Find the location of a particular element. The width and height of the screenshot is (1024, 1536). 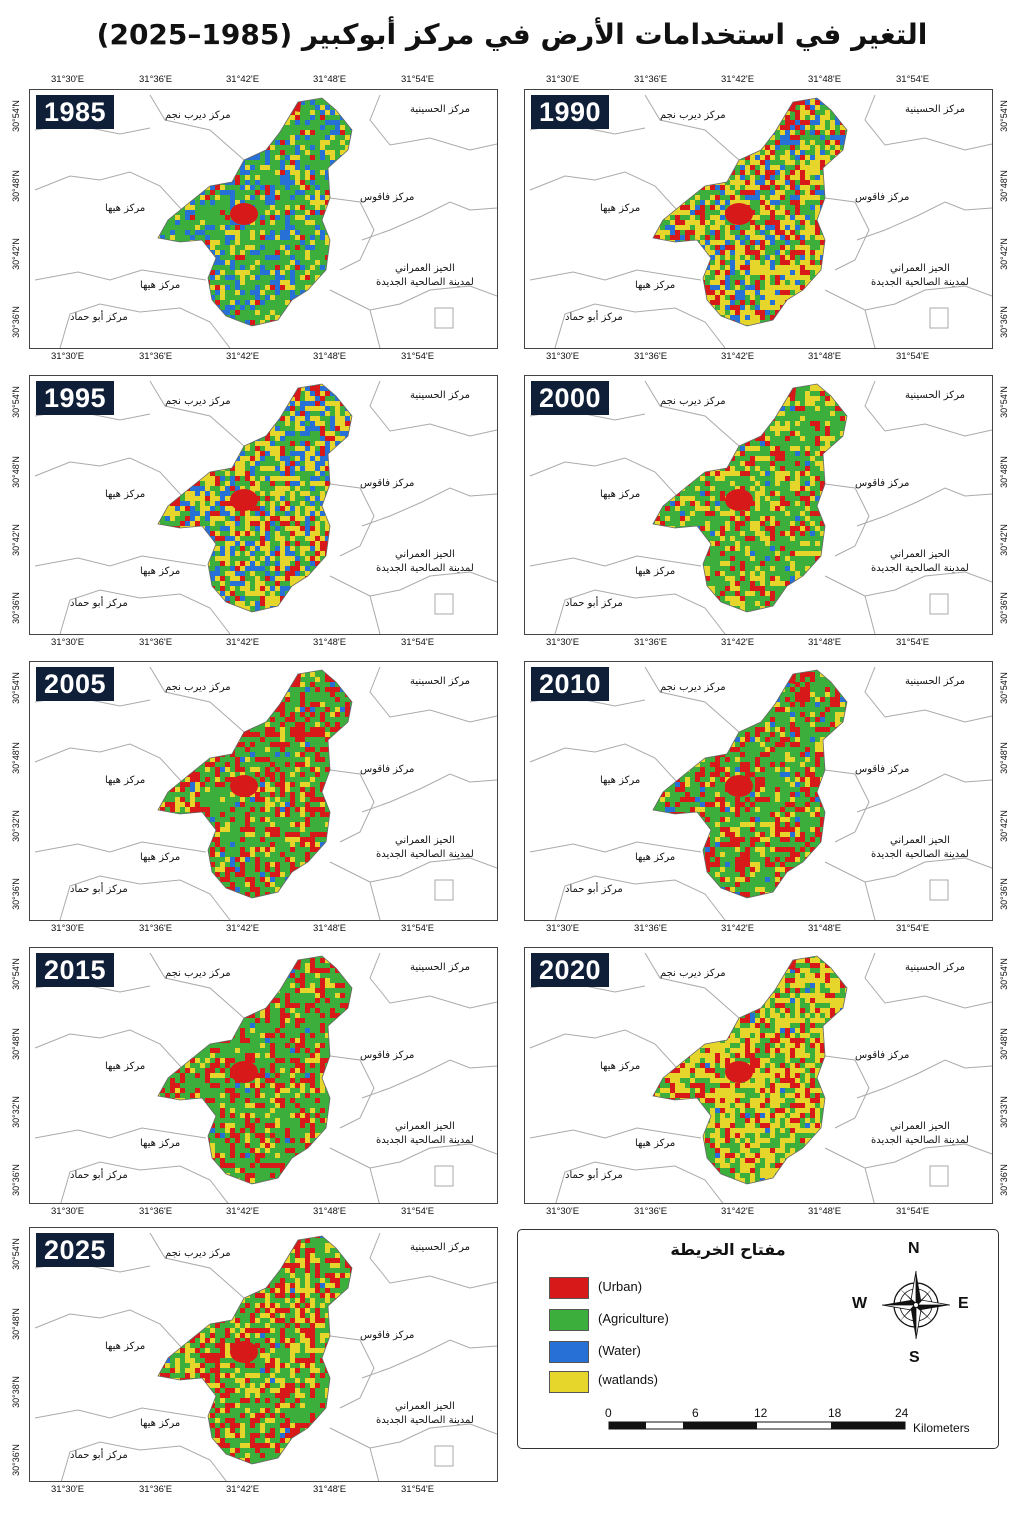

compass-e: E is located at coordinates (963, 1303).